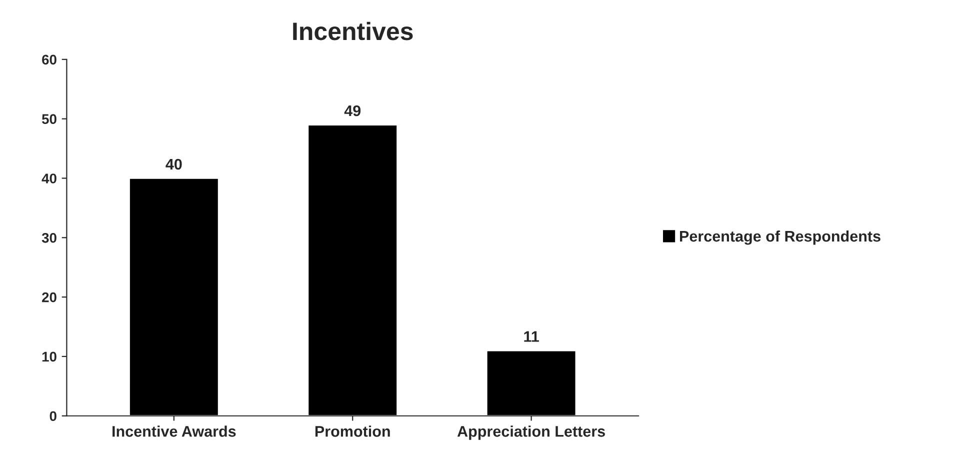 The image size is (953, 457). I want to click on x-tick-label: Appreciation Letters, so click(531, 433).